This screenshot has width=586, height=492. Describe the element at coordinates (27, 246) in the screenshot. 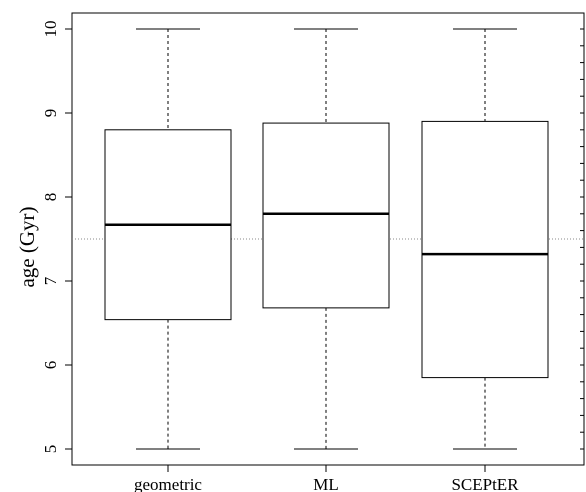

I see `y-axis-label: age (Gyr)` at that location.